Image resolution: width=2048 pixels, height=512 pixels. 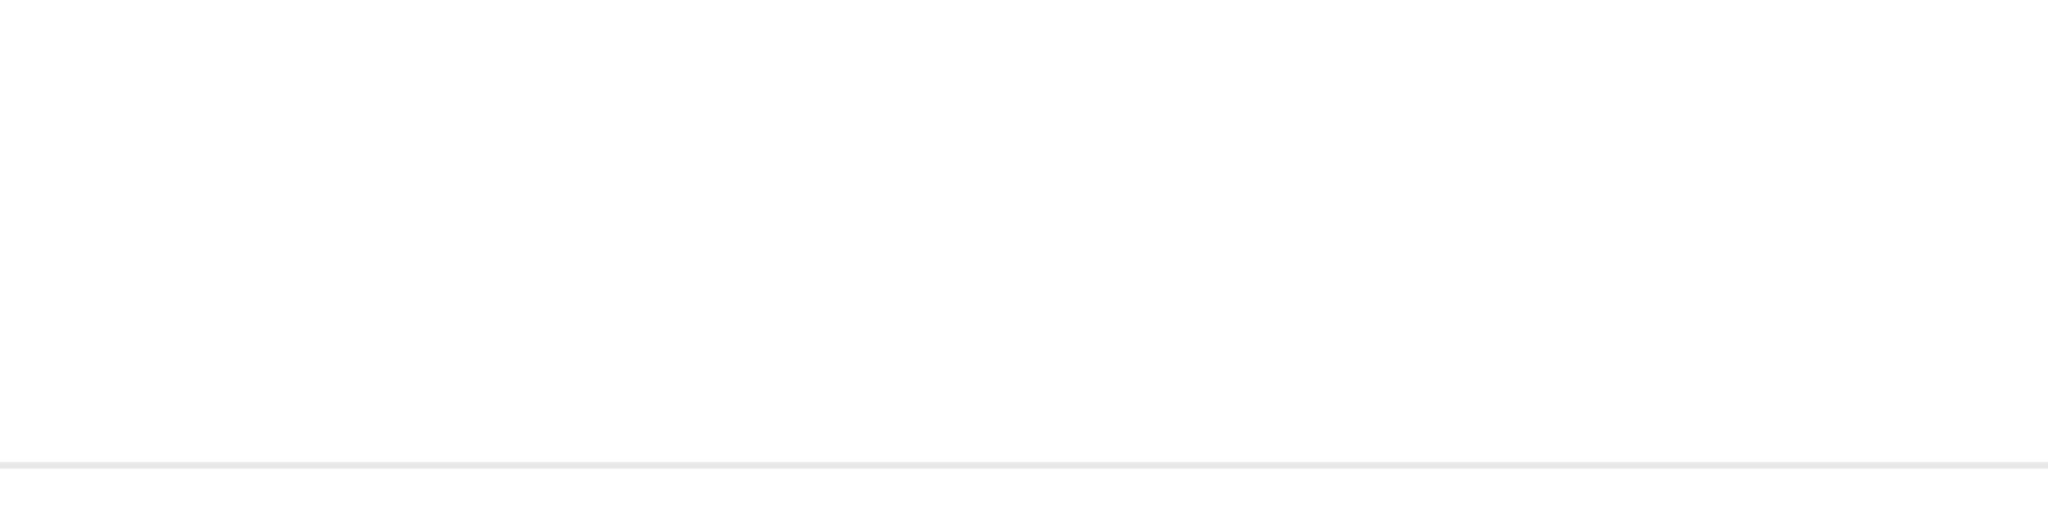 I want to click on horizontal-divider, so click(x=1024, y=465).